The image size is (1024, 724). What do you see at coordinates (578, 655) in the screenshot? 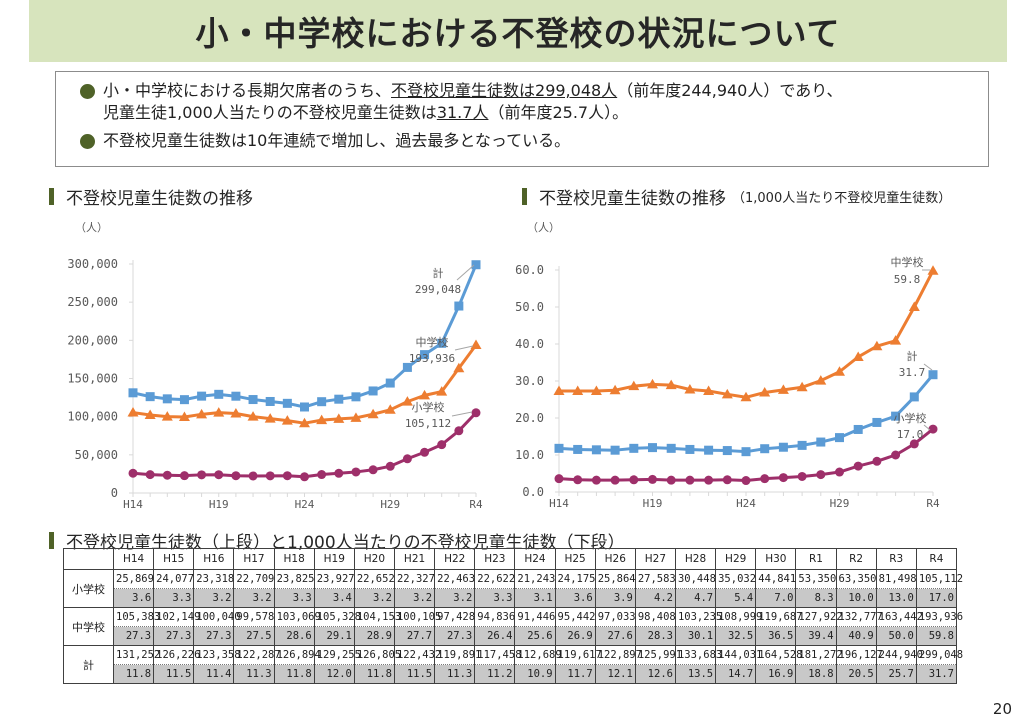
I see `table-cell-count: 119,617` at bounding box center [578, 655].